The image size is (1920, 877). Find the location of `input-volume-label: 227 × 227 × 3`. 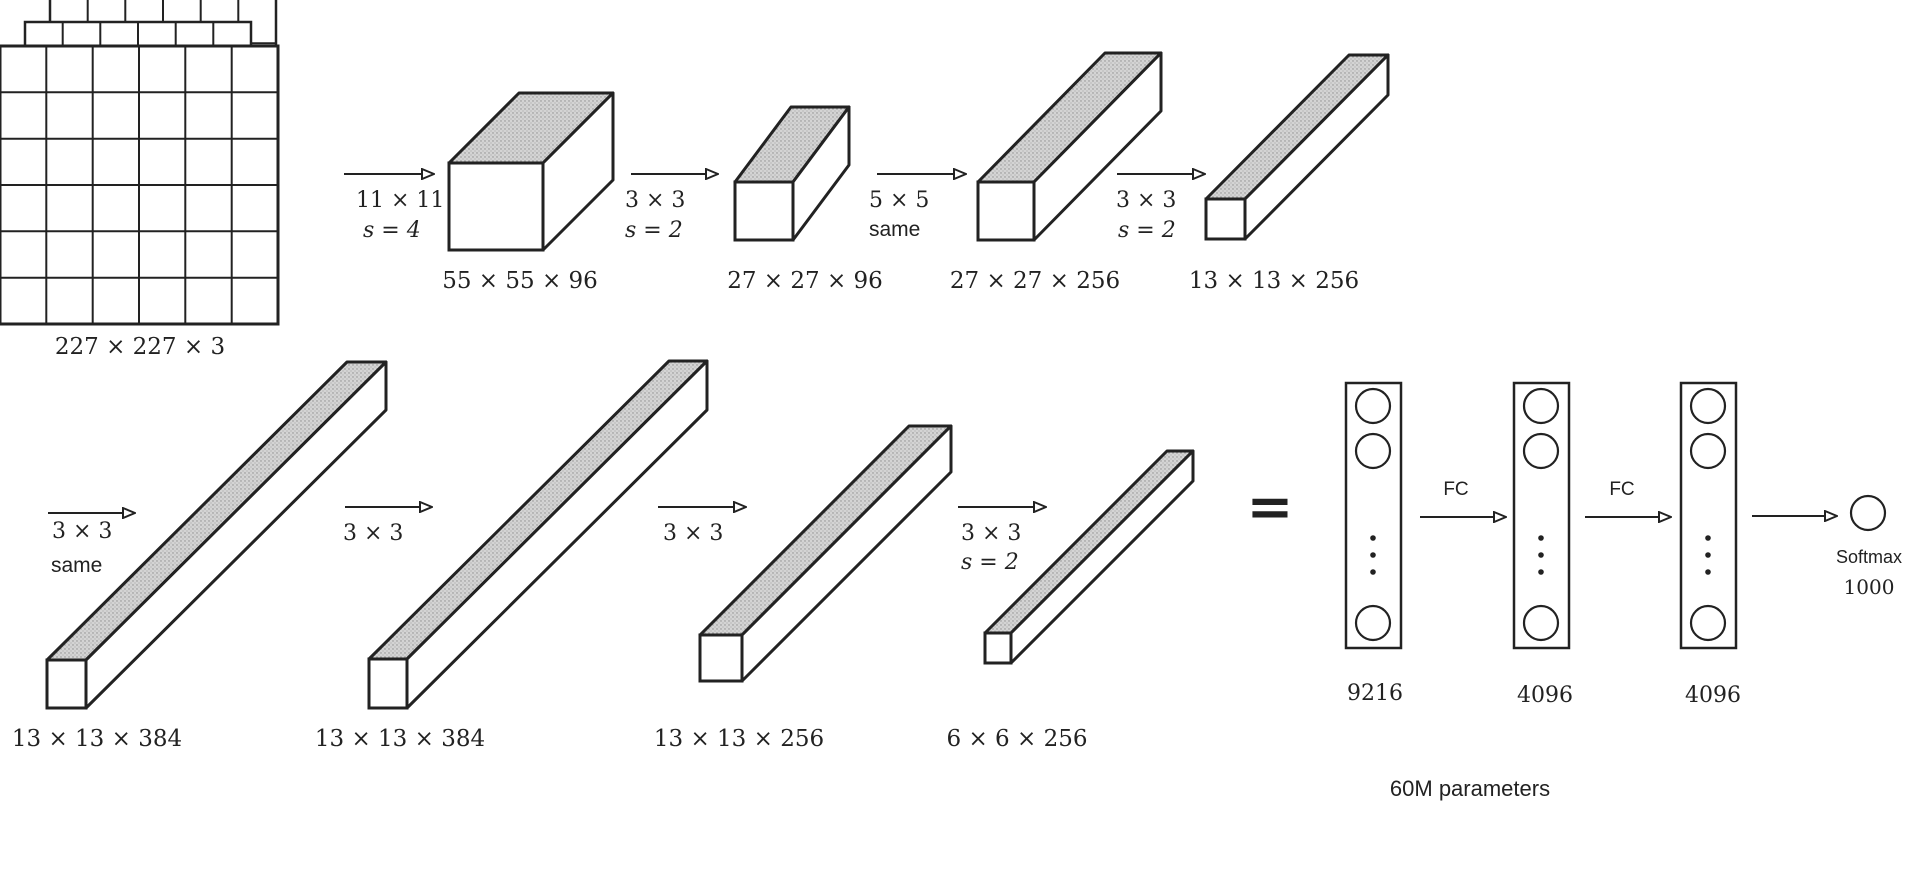

input-volume-label: 227 × 227 × 3 is located at coordinates (140, 347).